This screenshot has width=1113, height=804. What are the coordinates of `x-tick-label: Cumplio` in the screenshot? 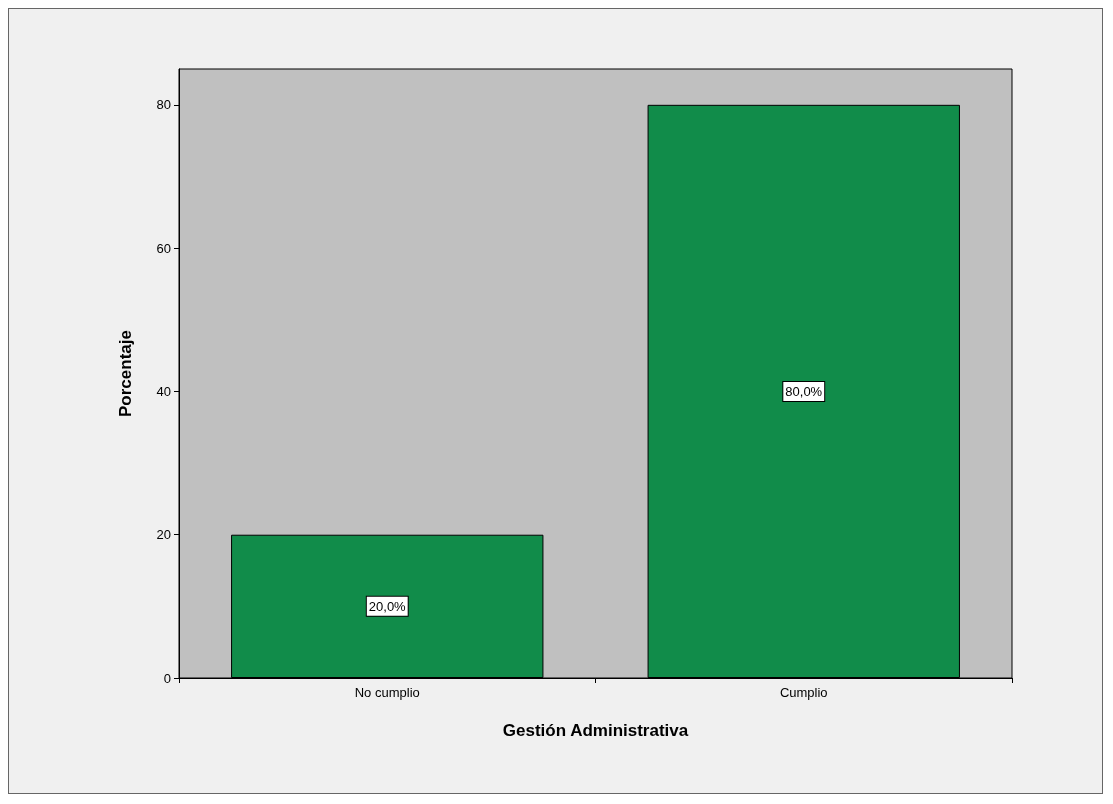 It's located at (803, 692).